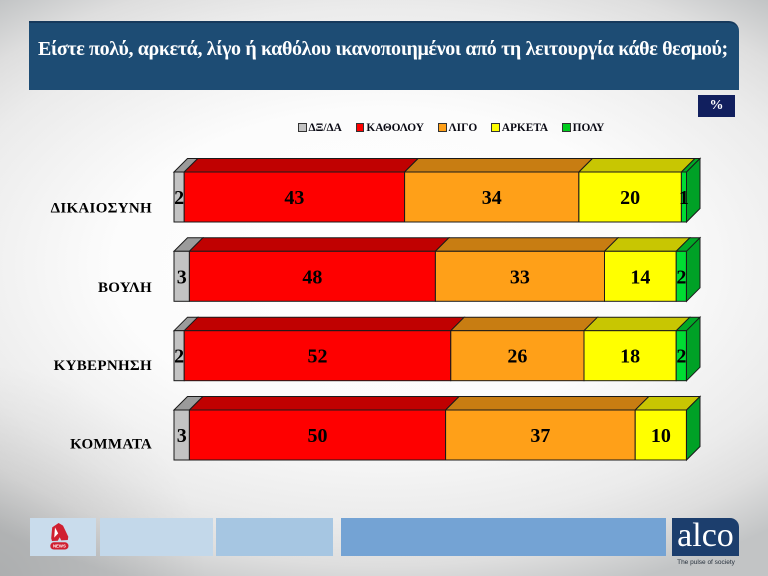 The width and height of the screenshot is (768, 576). I want to click on svg-text: 33, so click(520, 277).